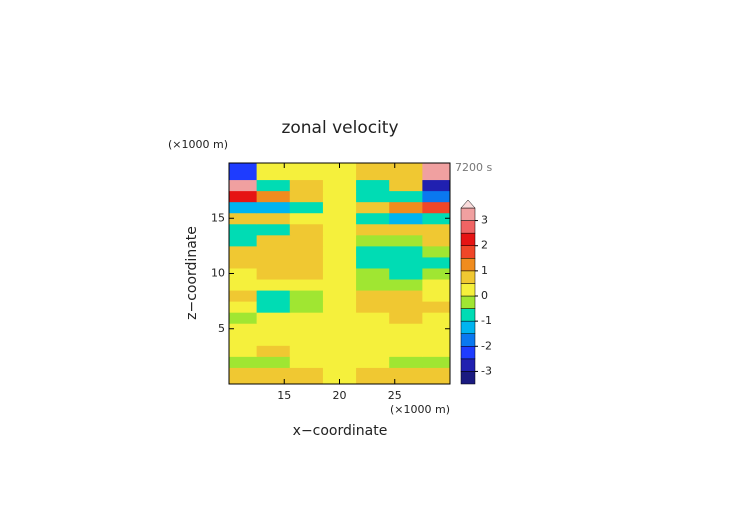  Describe the element at coordinates (484, 245) in the screenshot. I see `colorbar-tick-label: 2` at that location.